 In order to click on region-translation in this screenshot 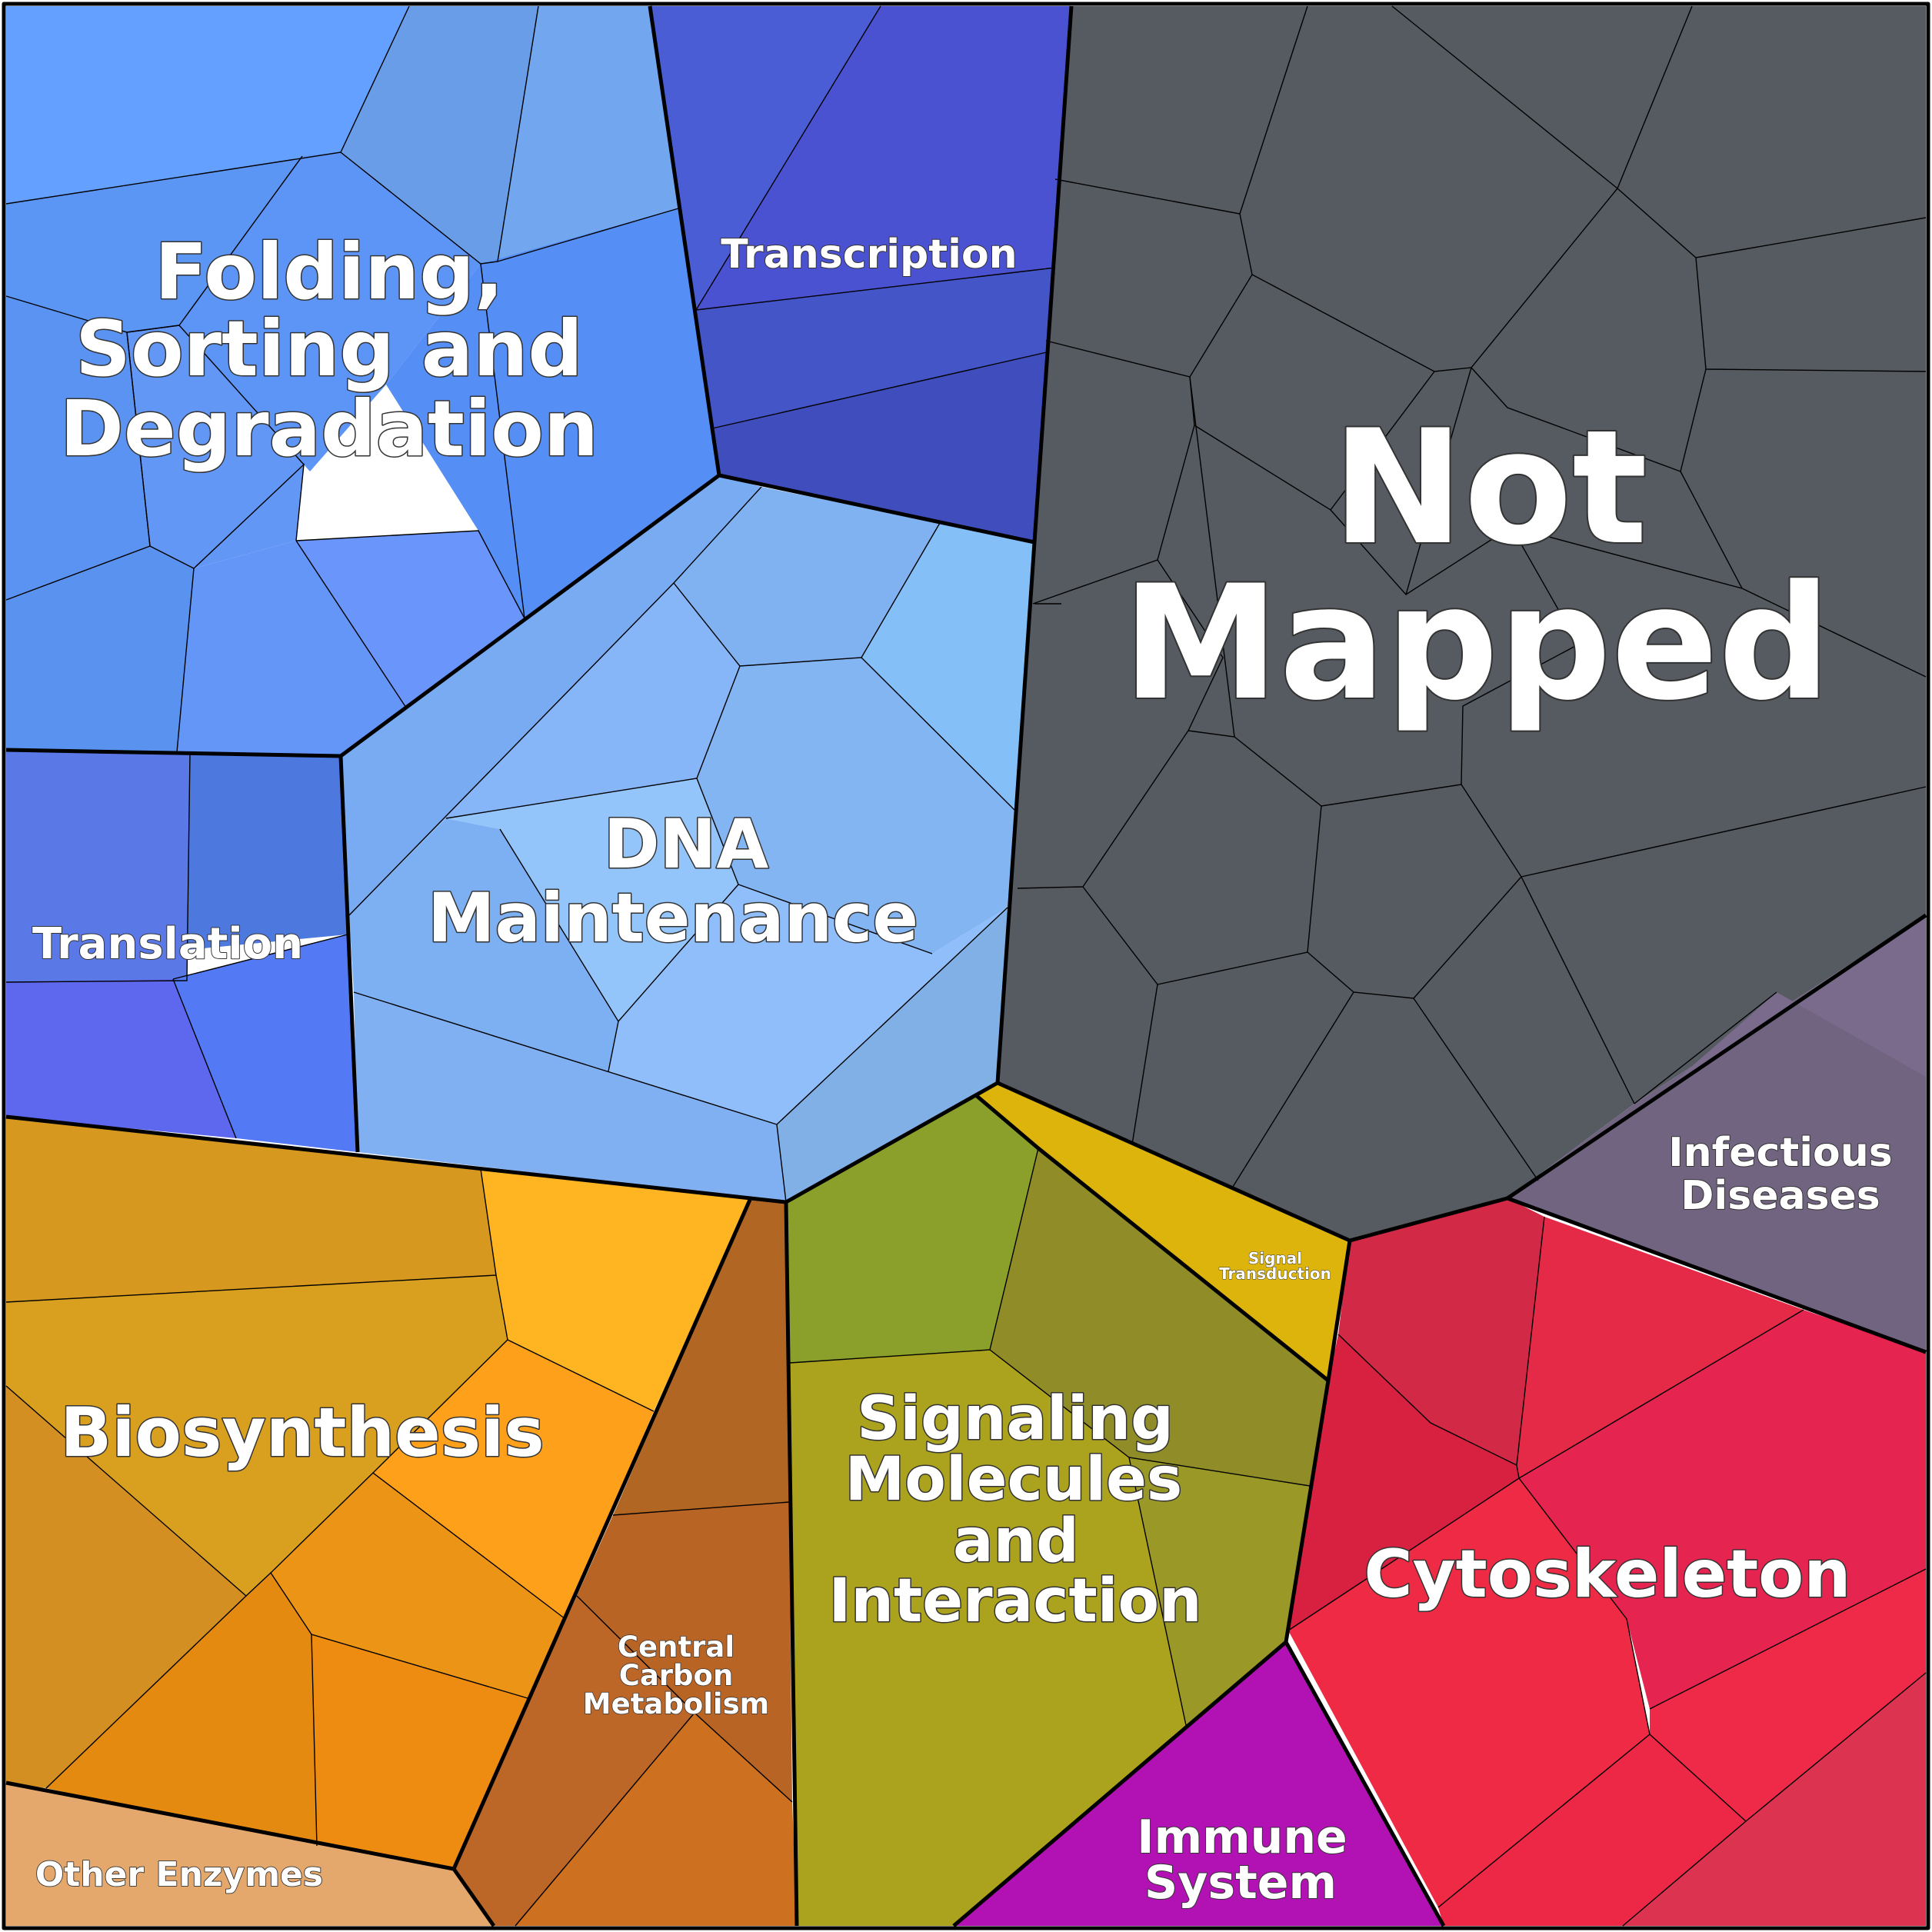, I will do `click(182, 951)`.